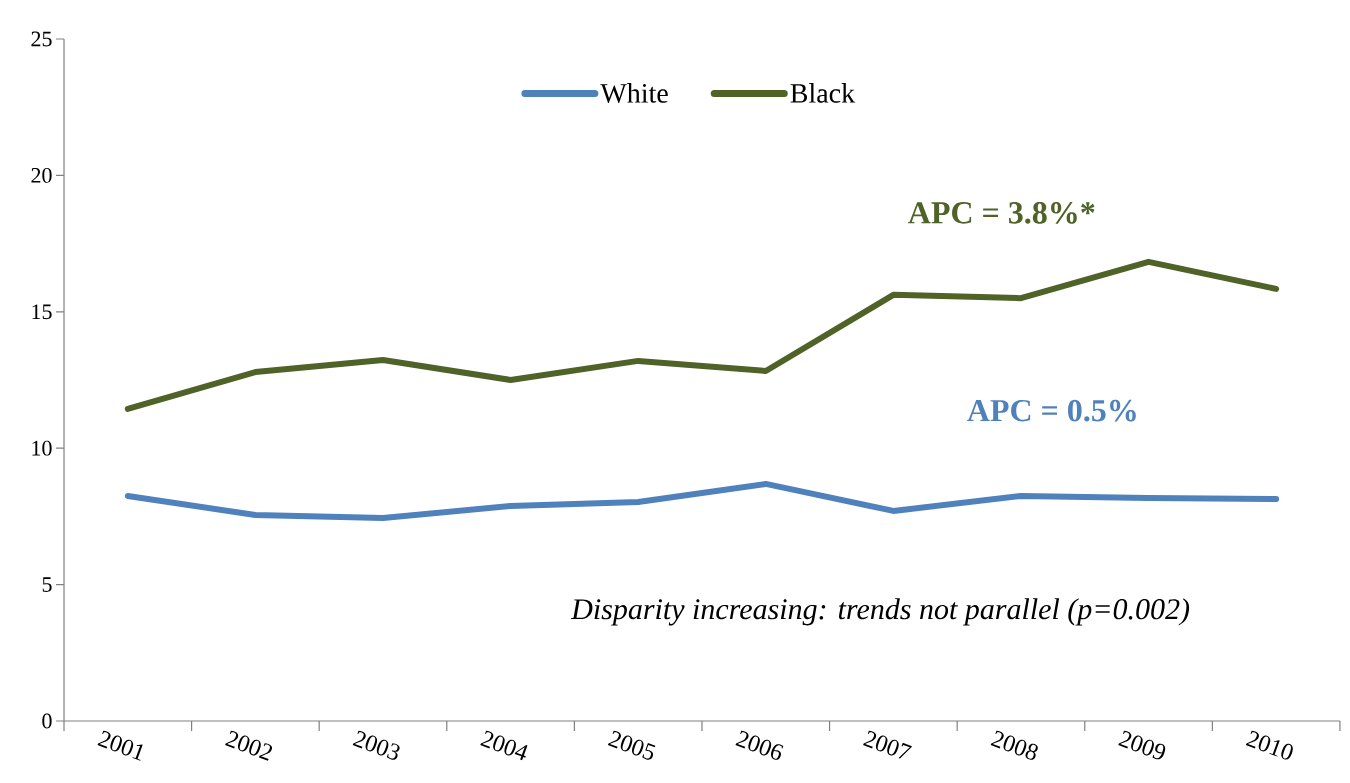 This screenshot has width=1350, height=783. I want to click on x-tick-label: 2002, so click(249, 745).